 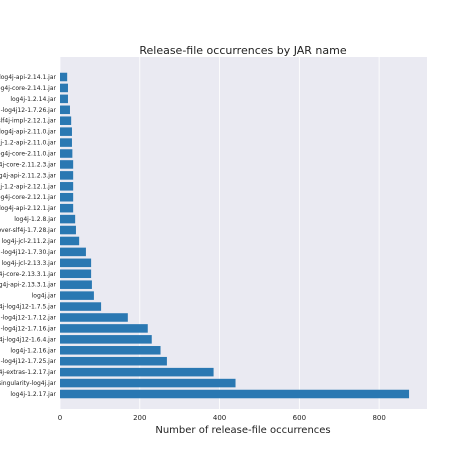 I want to click on x-axis-label: Number of release-file occurrences, so click(x=242, y=430).